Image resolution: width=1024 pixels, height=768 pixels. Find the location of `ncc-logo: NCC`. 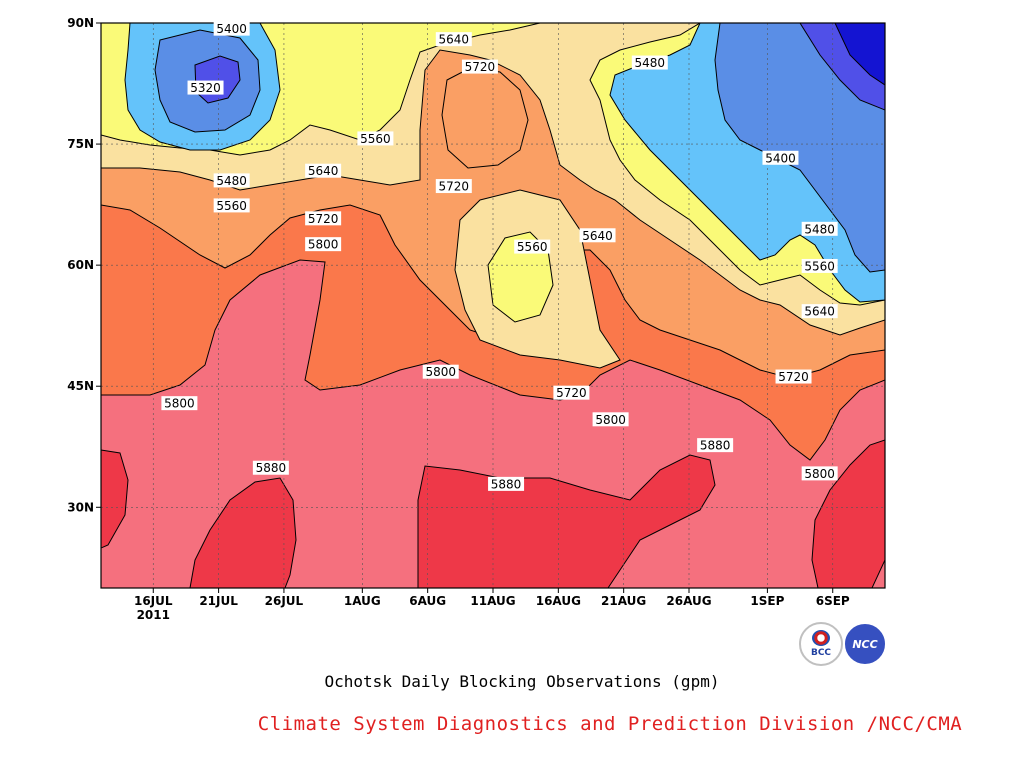

ncc-logo: NCC is located at coordinates (865, 644).